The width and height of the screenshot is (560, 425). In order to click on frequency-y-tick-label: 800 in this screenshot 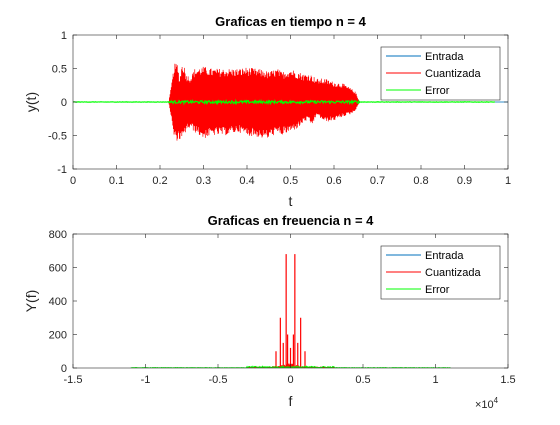, I will do `click(58, 235)`.